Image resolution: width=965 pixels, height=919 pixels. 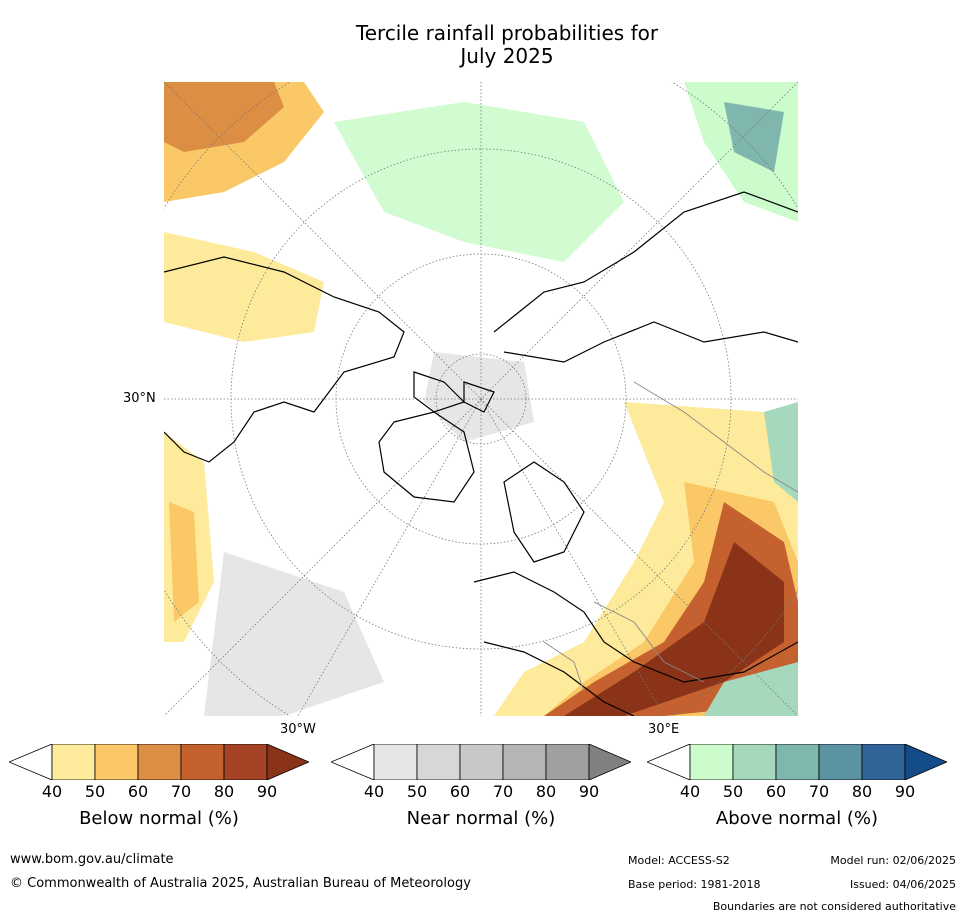 I want to click on footer-model-run: Model run: 02/06/2025, so click(x=893, y=860).